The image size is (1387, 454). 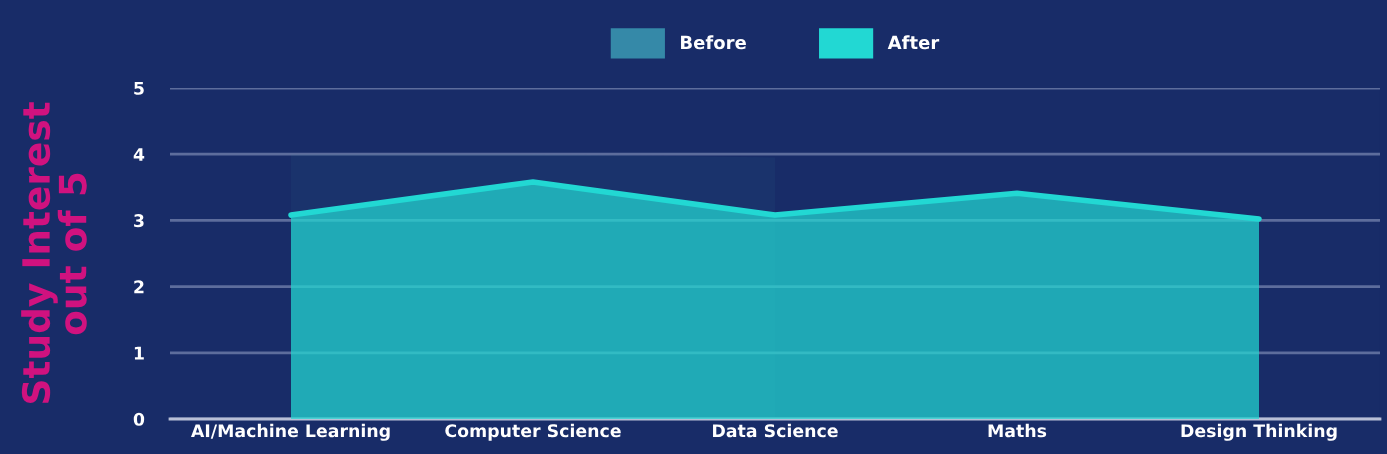 I want to click on y-tick-label: 5, so click(x=139, y=88).